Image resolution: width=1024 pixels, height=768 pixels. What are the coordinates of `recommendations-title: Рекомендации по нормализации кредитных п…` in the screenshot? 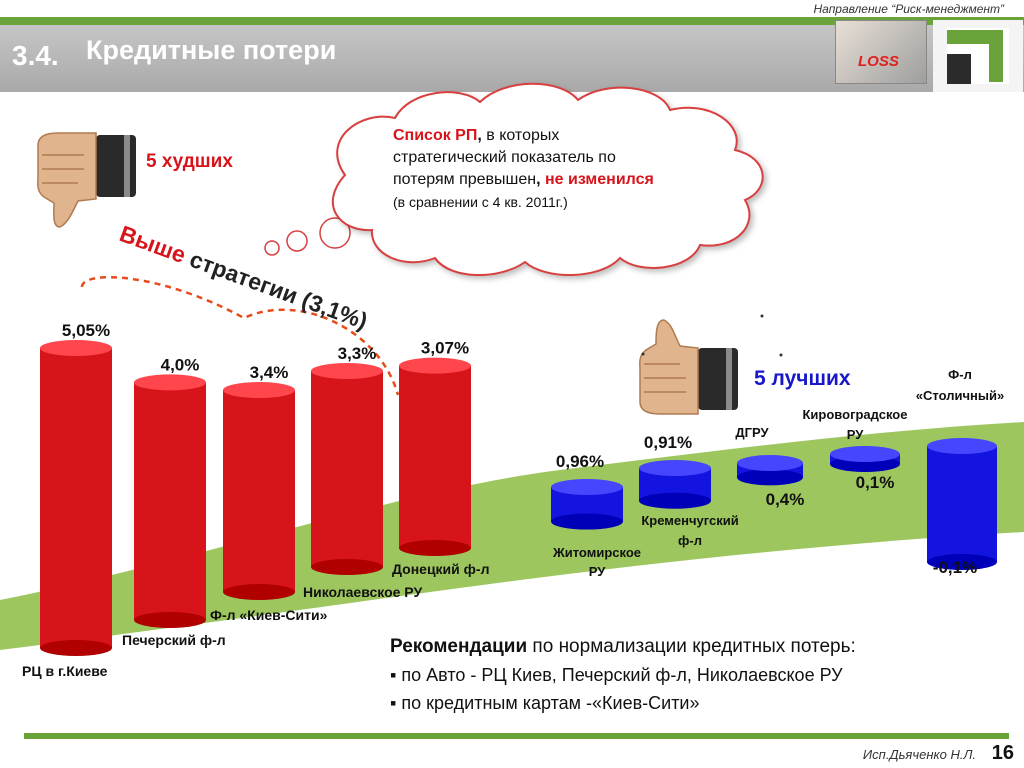 It's located at (623, 647).